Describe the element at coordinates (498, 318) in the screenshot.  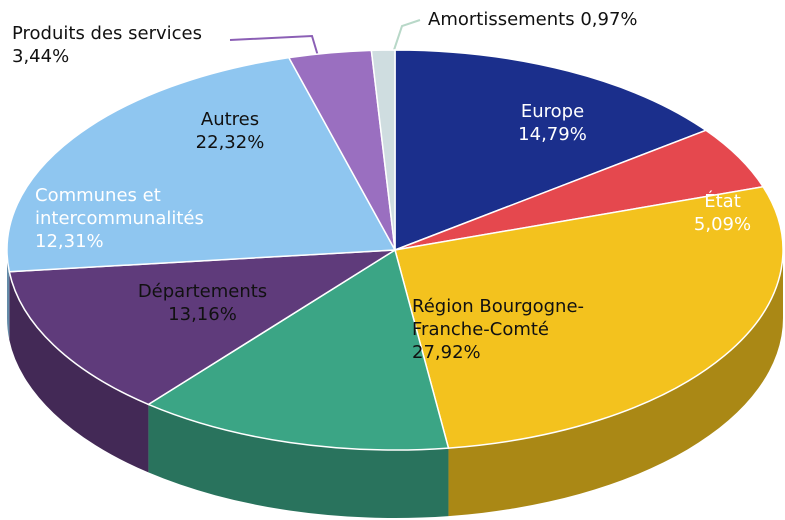
I see `category-label: Région Bourgogne-Franche-Comté` at that location.